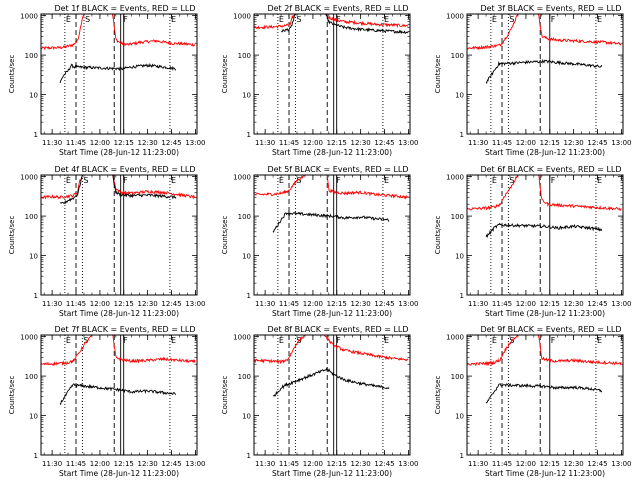  Describe the element at coordinates (124, 329) in the screenshot. I see `panel-title: Det 7f BLACK = Events, RED = LLD` at that location.